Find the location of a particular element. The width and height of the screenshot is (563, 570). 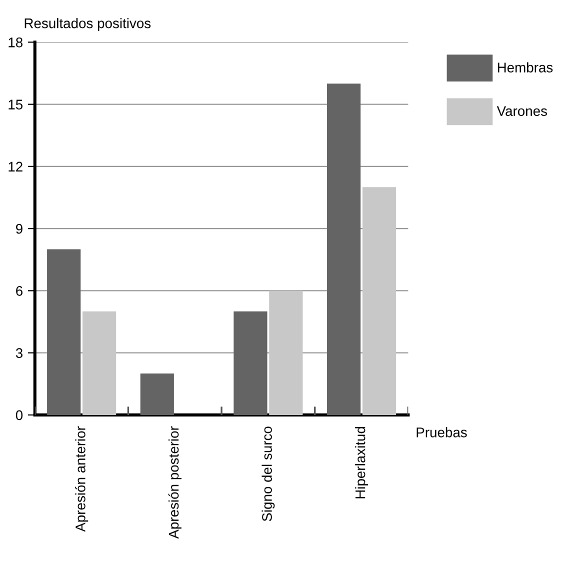

x-tick-label: Apresión anterior is located at coordinates (81, 479).